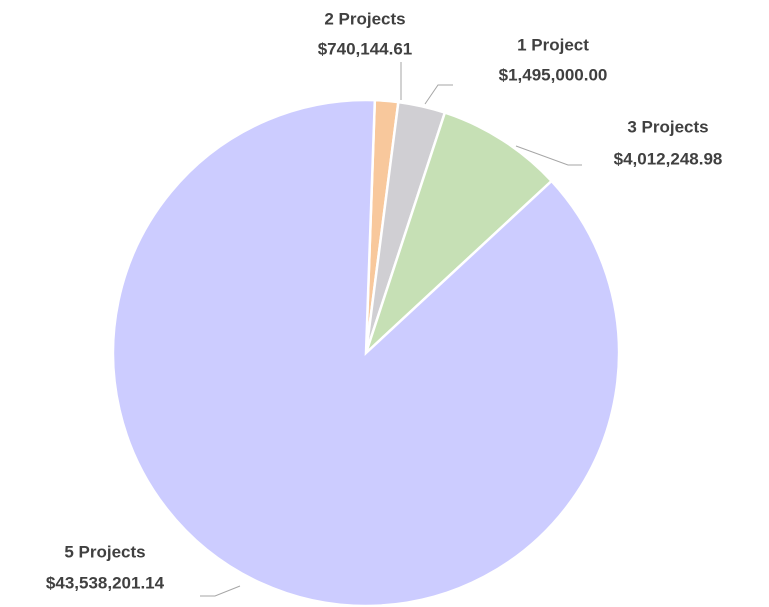 Image resolution: width=769 pixels, height=607 pixels. I want to click on slice-value-label: $43,538,201.14, so click(105, 582).